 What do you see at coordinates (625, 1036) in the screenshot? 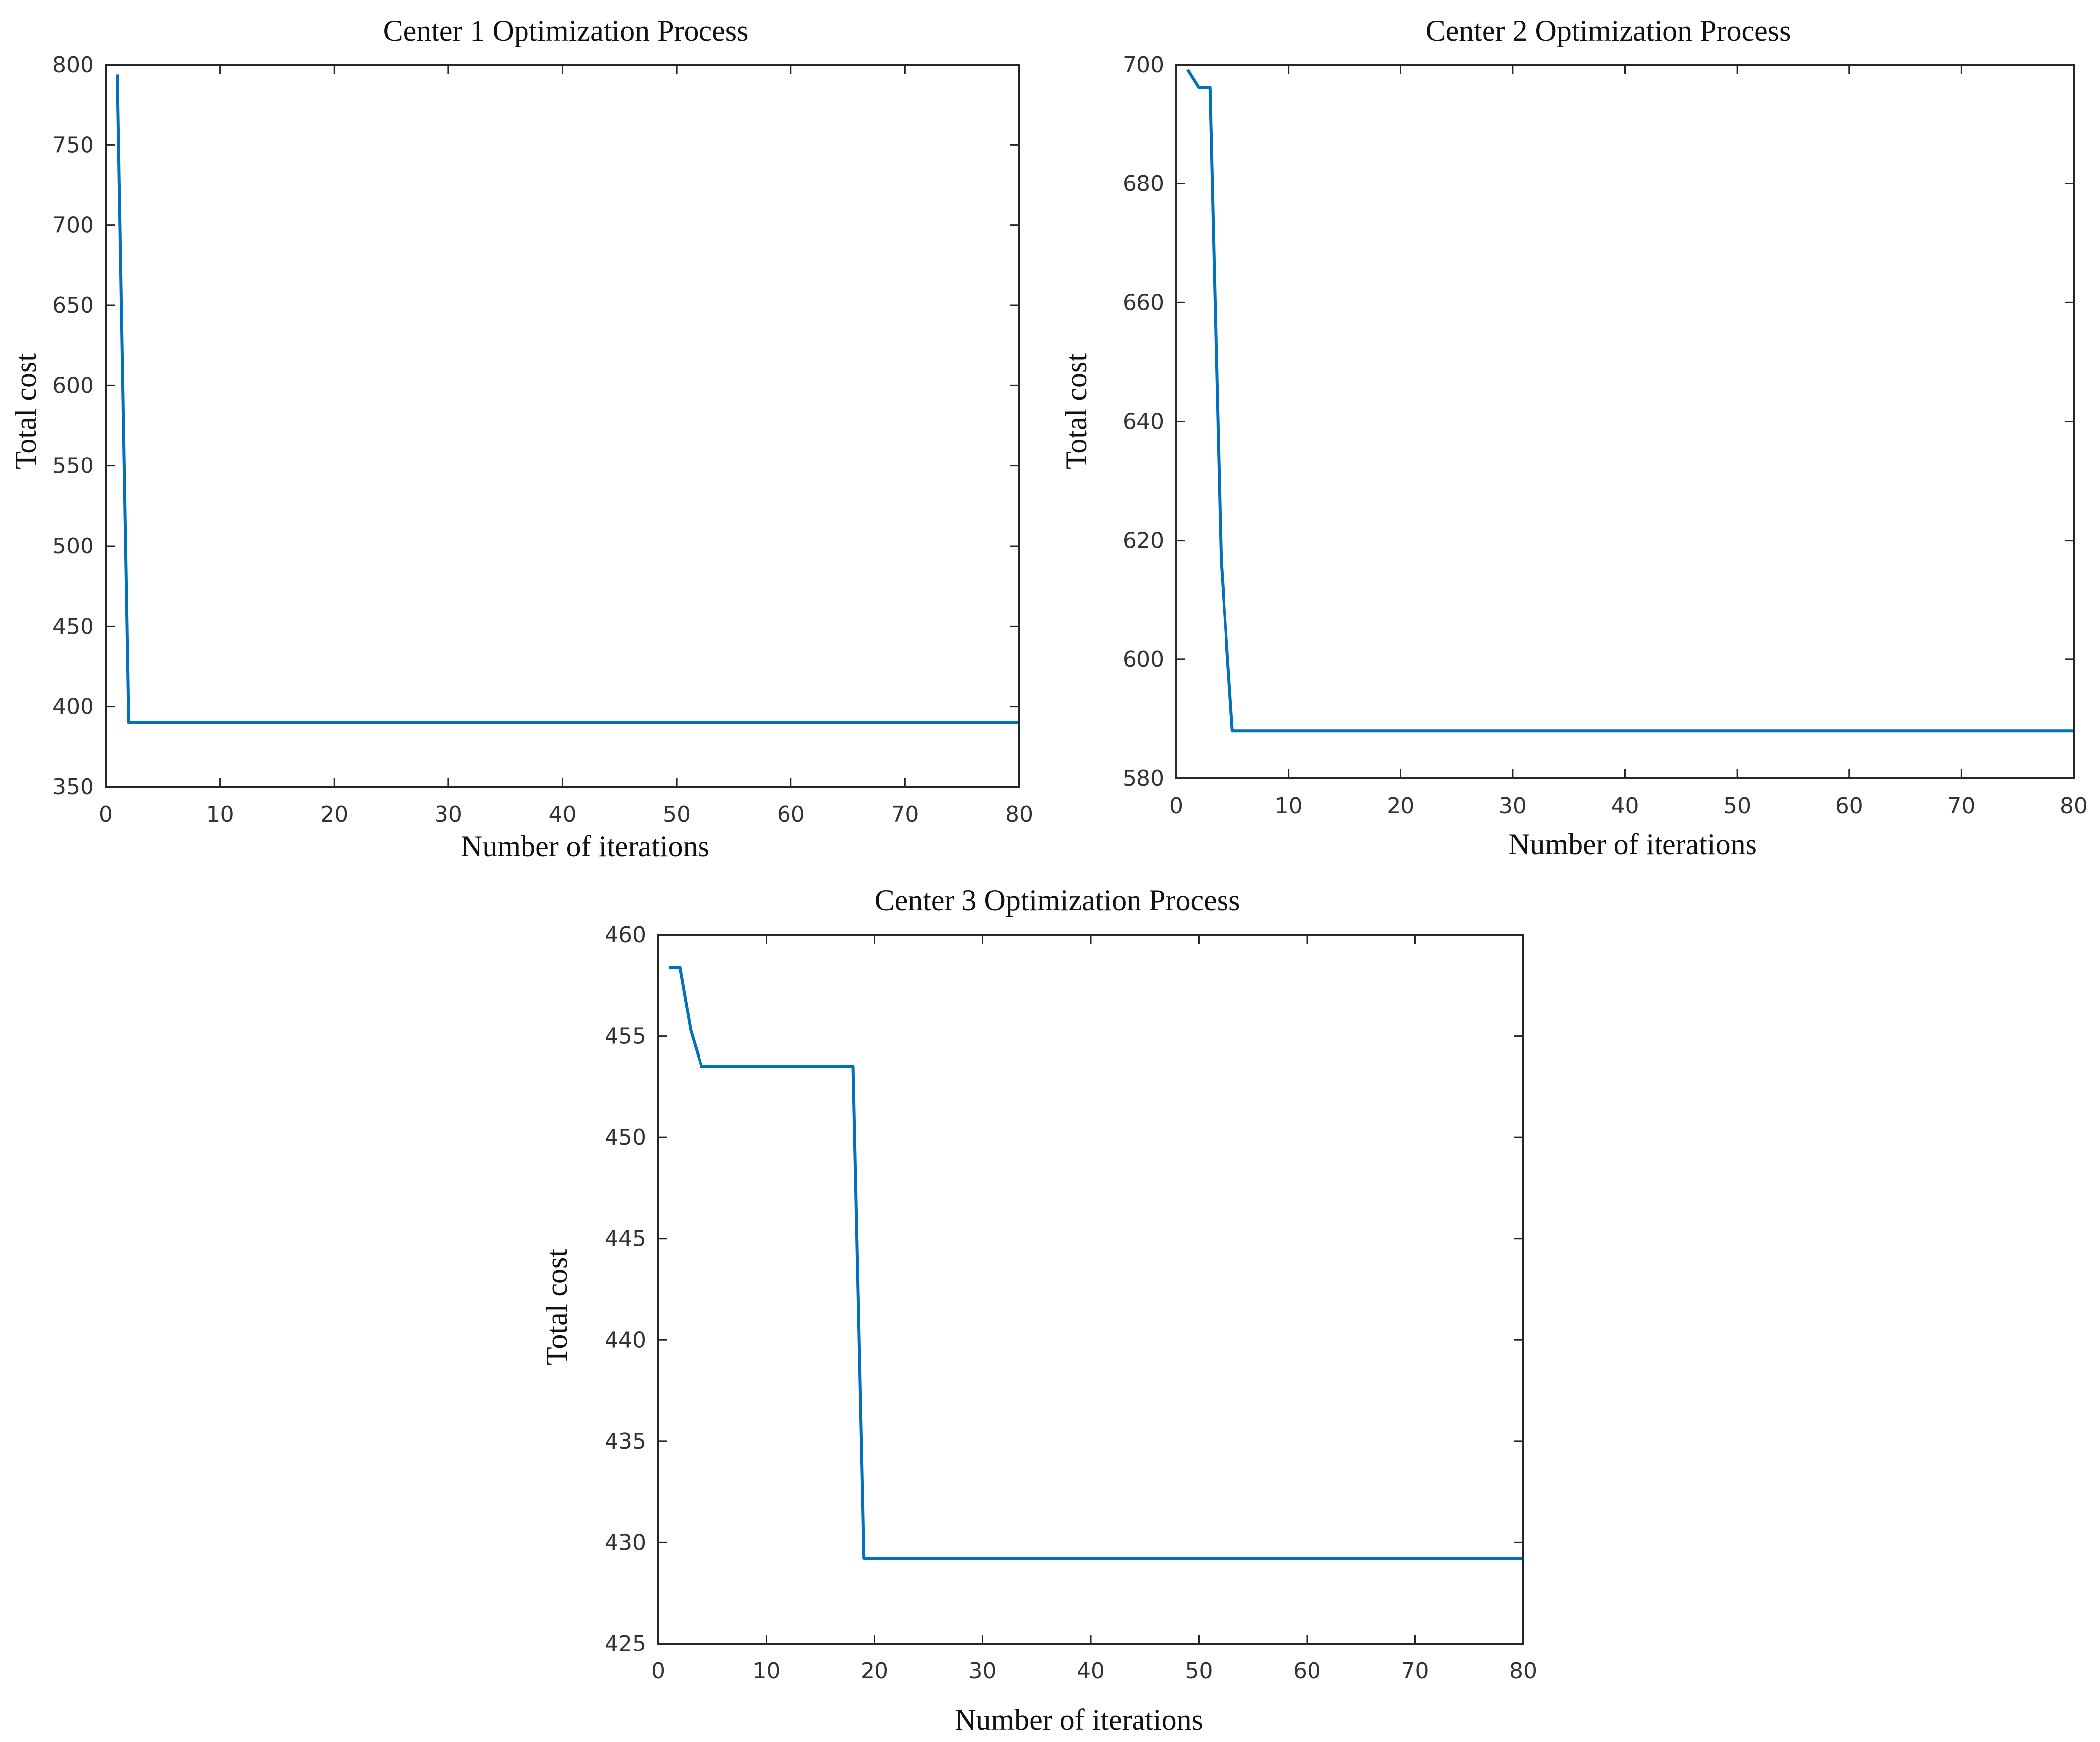
I see `y-tick-label: 455` at bounding box center [625, 1036].